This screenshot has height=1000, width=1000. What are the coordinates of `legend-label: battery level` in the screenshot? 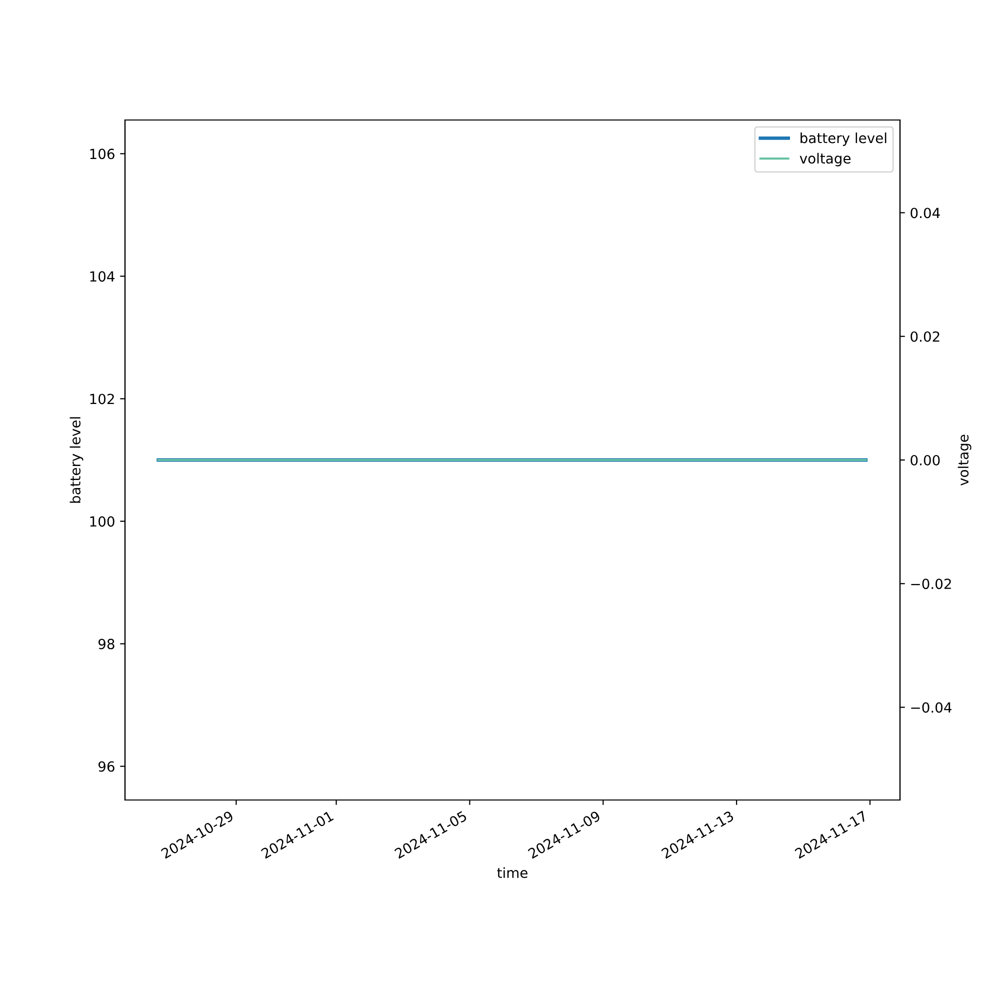 It's located at (843, 139).